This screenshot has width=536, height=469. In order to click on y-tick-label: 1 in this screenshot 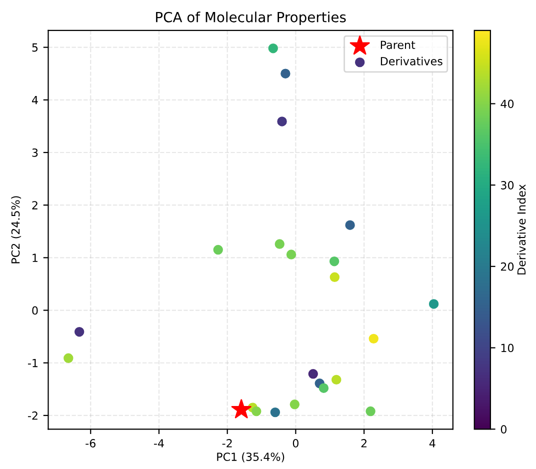, I will do `click(35, 258)`.